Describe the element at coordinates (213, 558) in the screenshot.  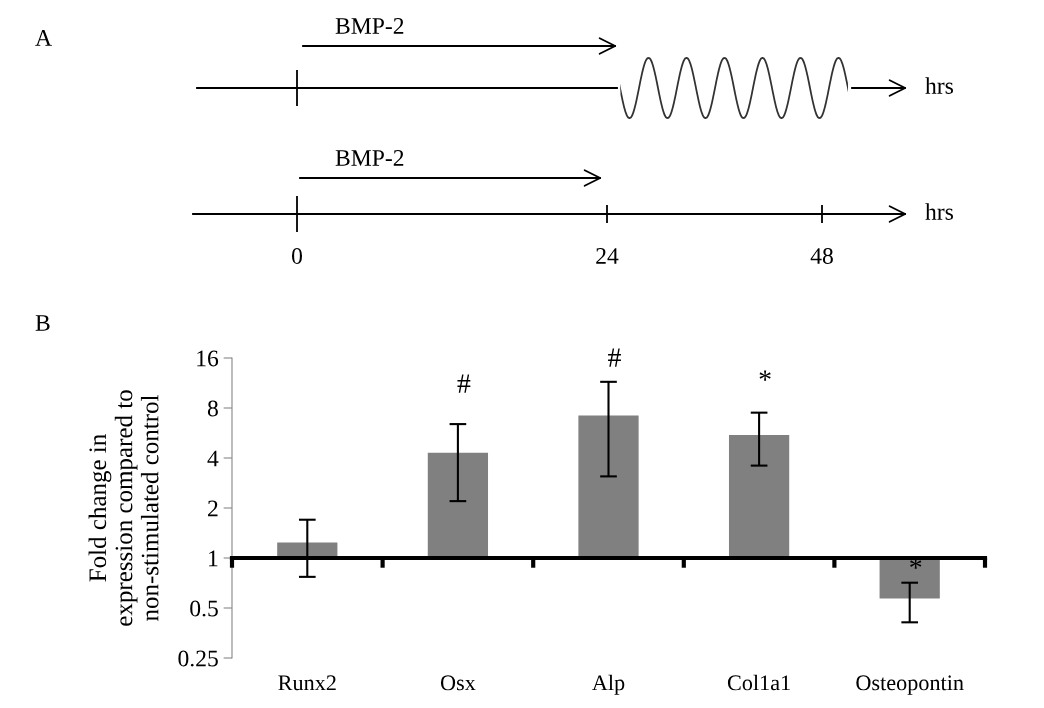
I see `y-tick-label: 1` at that location.